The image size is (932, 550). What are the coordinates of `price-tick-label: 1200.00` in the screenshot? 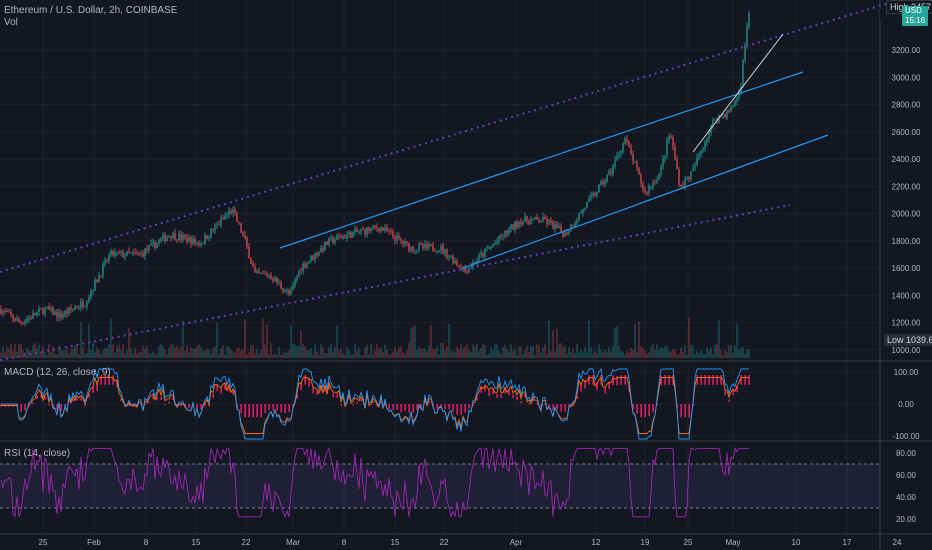 It's located at (906, 323).